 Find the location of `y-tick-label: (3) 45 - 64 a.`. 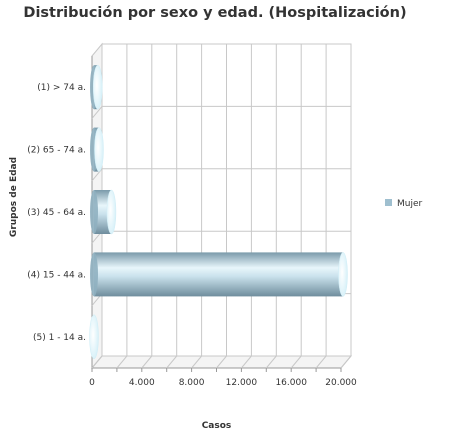

y-tick-label: (3) 45 - 64 a. is located at coordinates (56, 213).